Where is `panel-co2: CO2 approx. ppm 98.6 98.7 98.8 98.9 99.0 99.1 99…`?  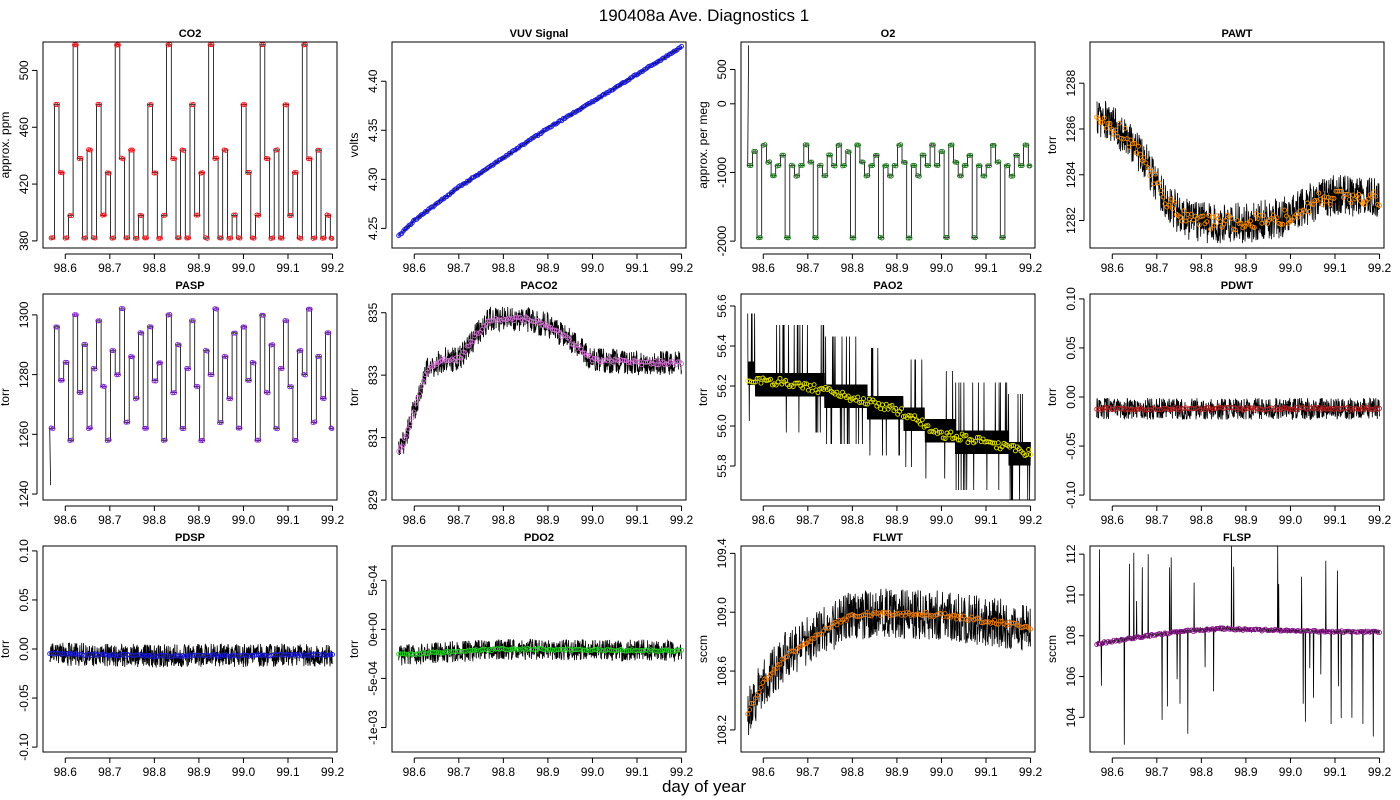
panel-co2: CO2 approx. ppm 98.6 98.7 98.8 98.9 99.0 99.1 99… is located at coordinates (172, 151).